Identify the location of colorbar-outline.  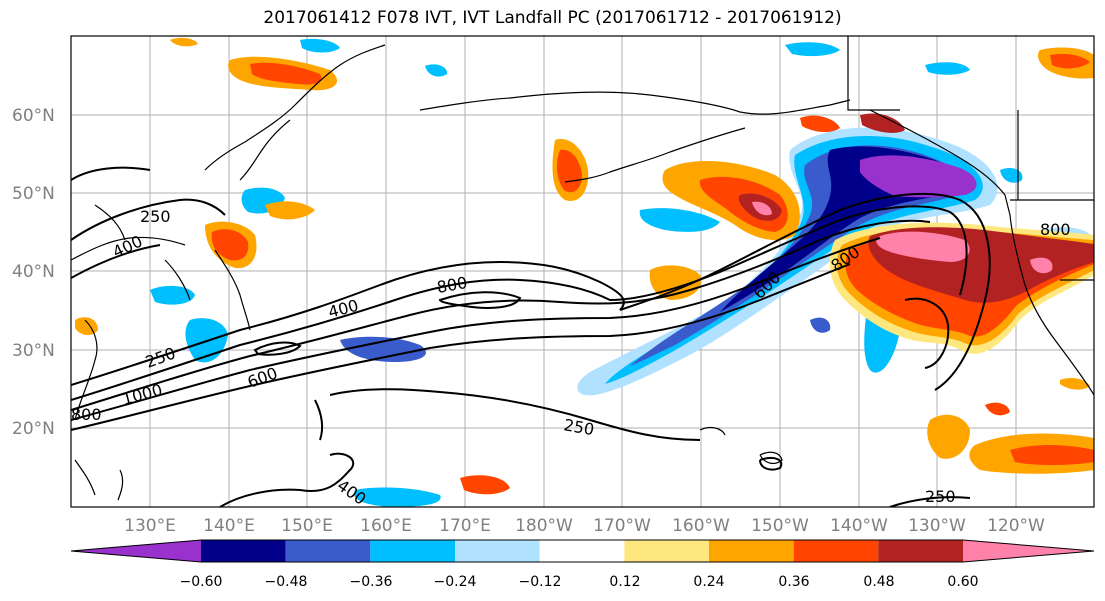
(582, 551).